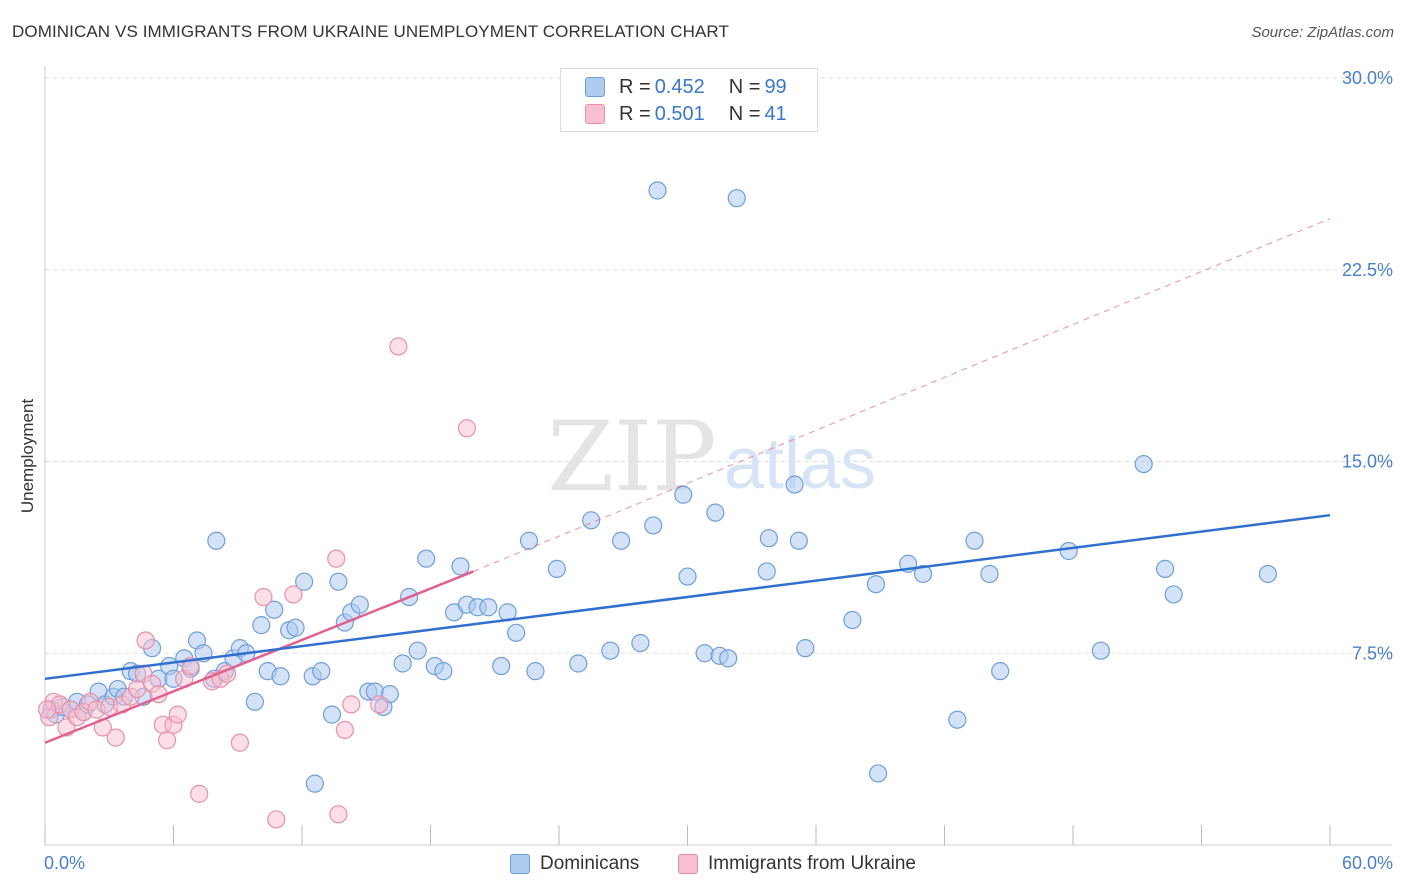 The image size is (1406, 892). What do you see at coordinates (1367, 365) in the screenshot?
I see `y-tick-labels: 7.5% 15.0% 22.5% 30.0%` at bounding box center [1367, 365].